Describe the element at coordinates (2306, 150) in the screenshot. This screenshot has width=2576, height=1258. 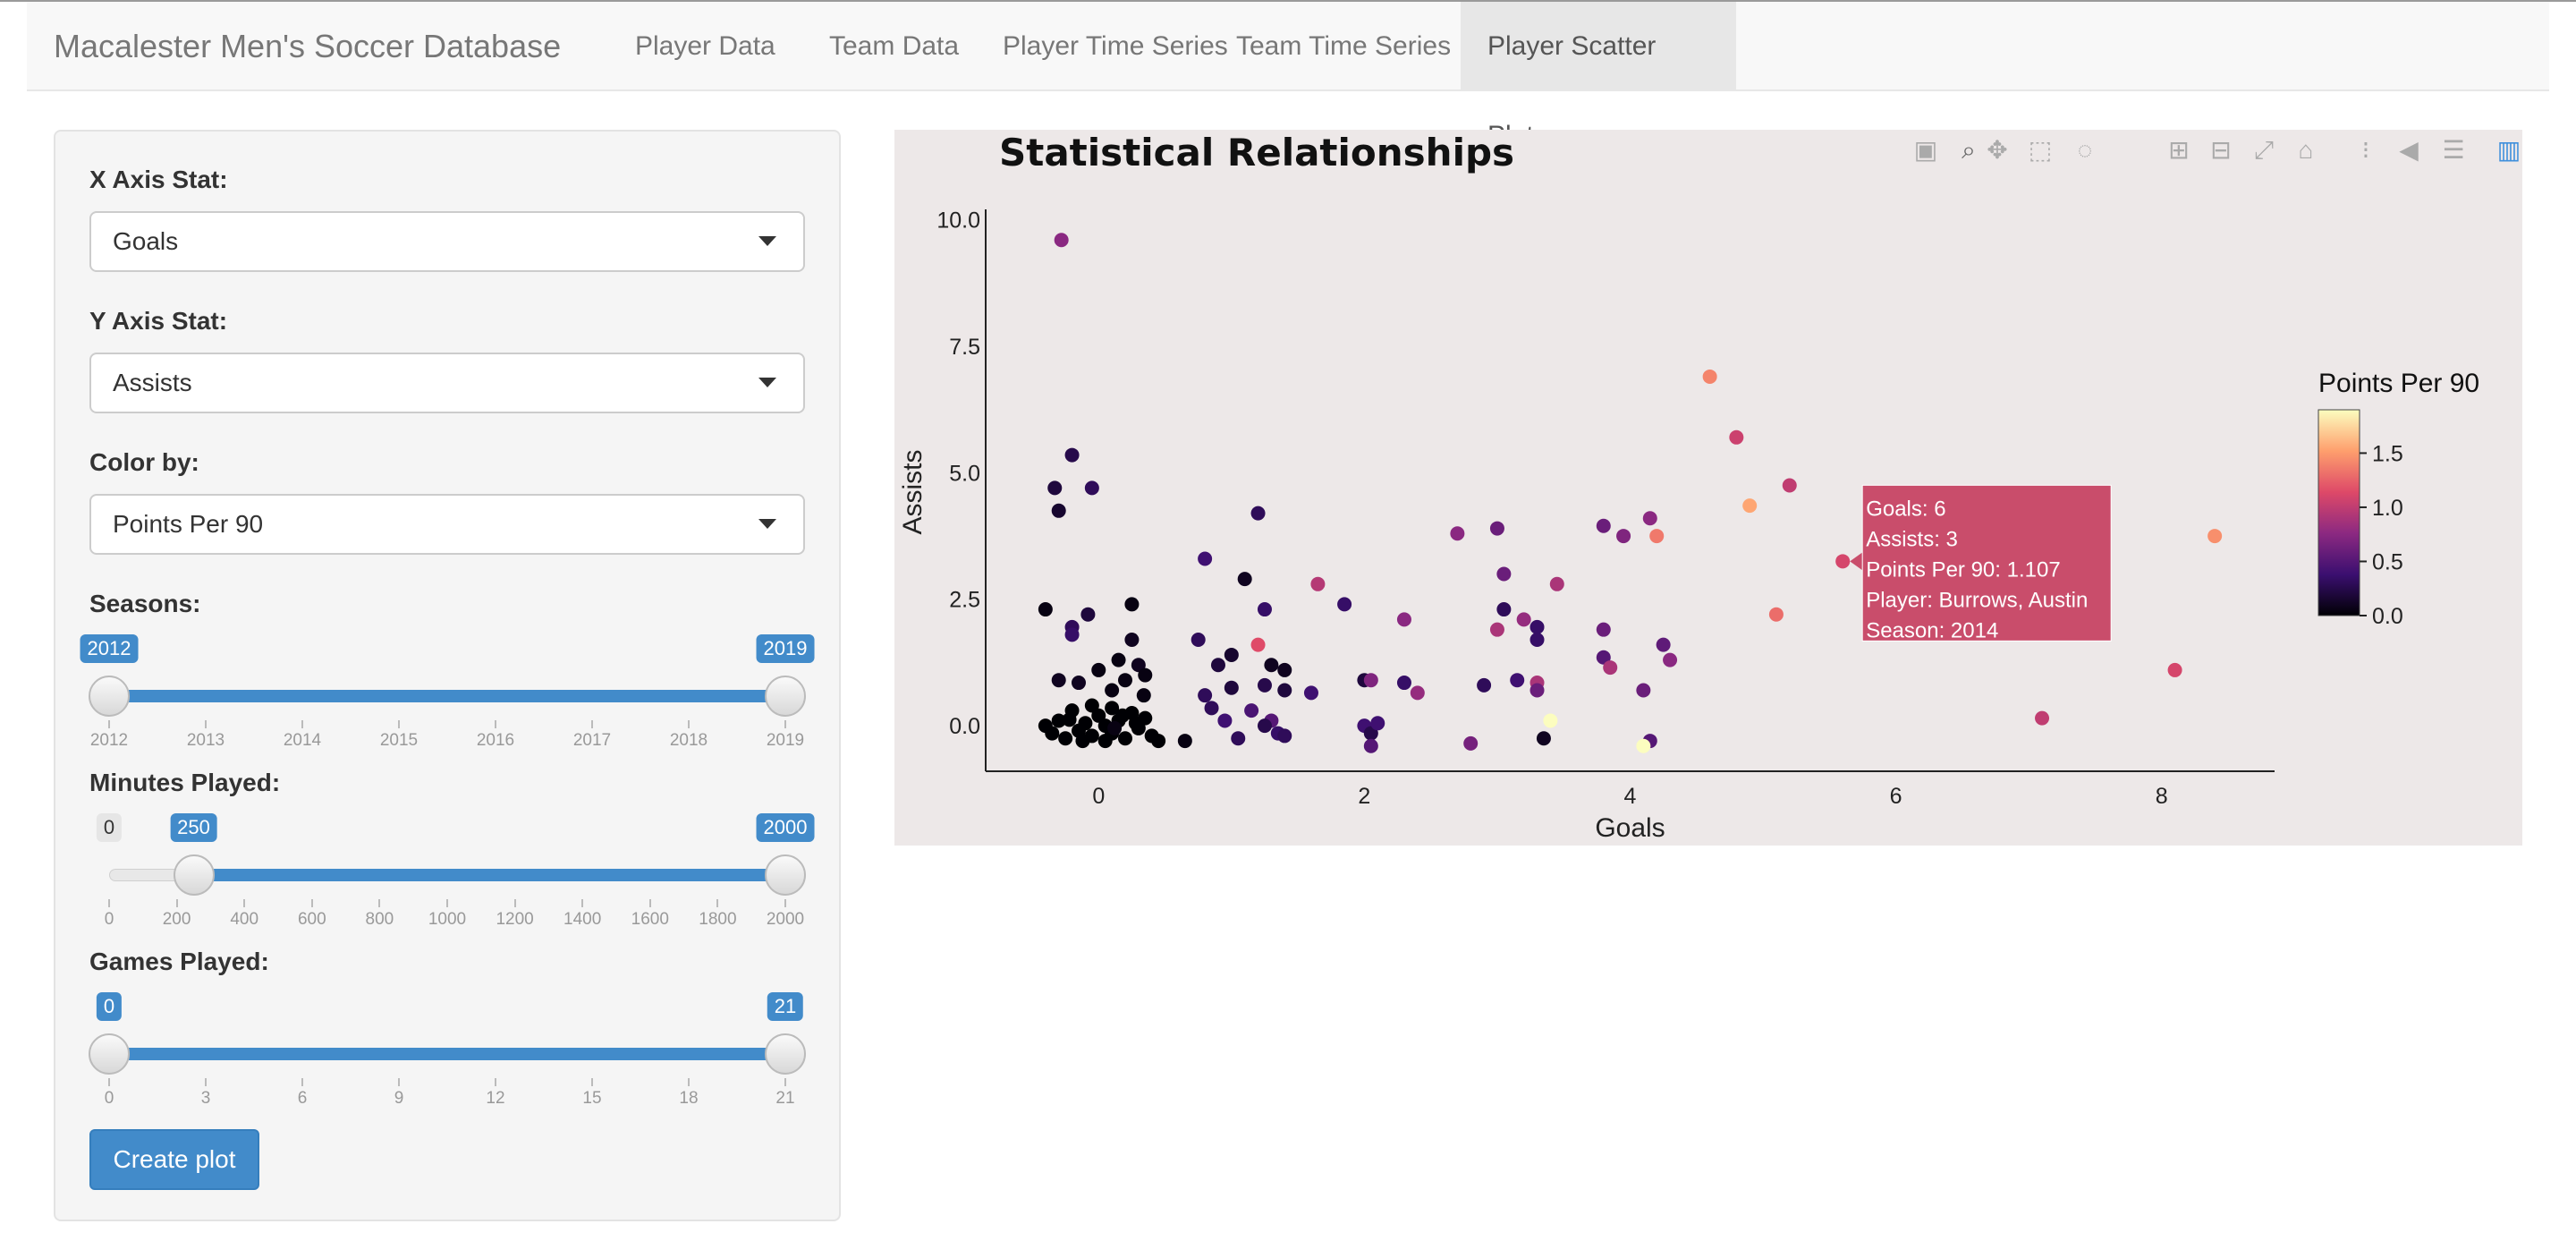
I see `reset-axes-icon: ⌂` at that location.